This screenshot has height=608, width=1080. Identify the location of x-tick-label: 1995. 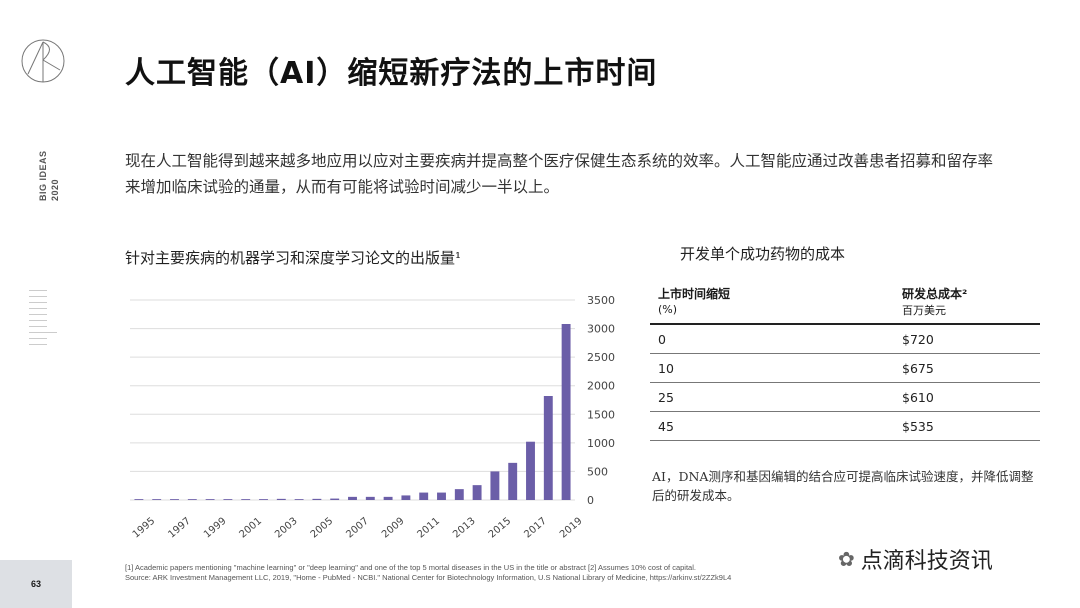
(144, 528).